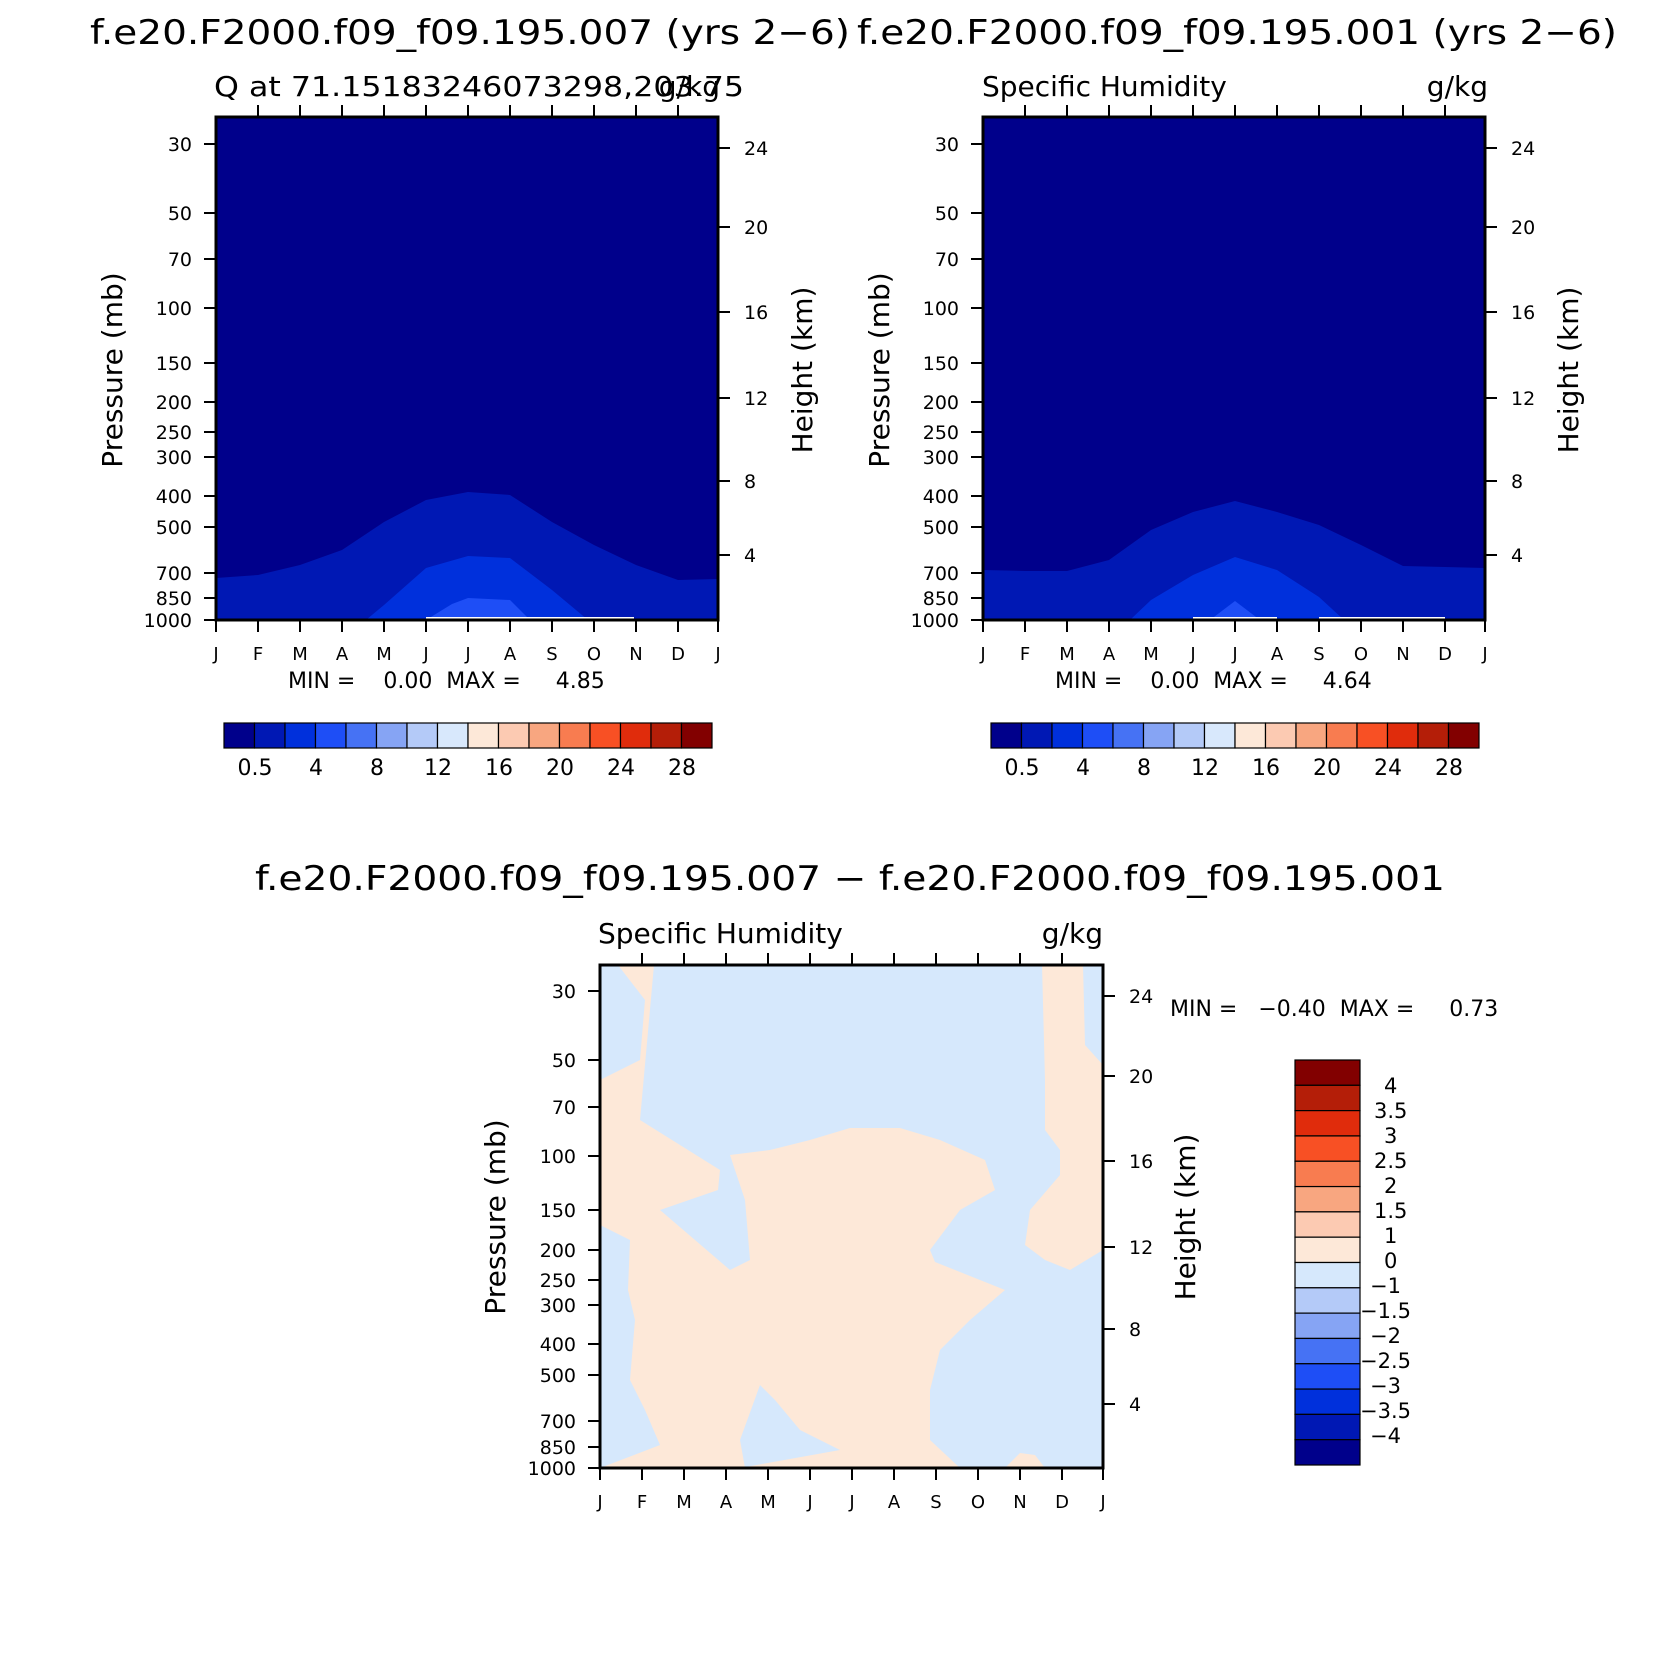 This screenshot has width=1680, height=1680. Describe the element at coordinates (1523, 228) in the screenshot. I see `p2-y2tick-20: 20` at that location.